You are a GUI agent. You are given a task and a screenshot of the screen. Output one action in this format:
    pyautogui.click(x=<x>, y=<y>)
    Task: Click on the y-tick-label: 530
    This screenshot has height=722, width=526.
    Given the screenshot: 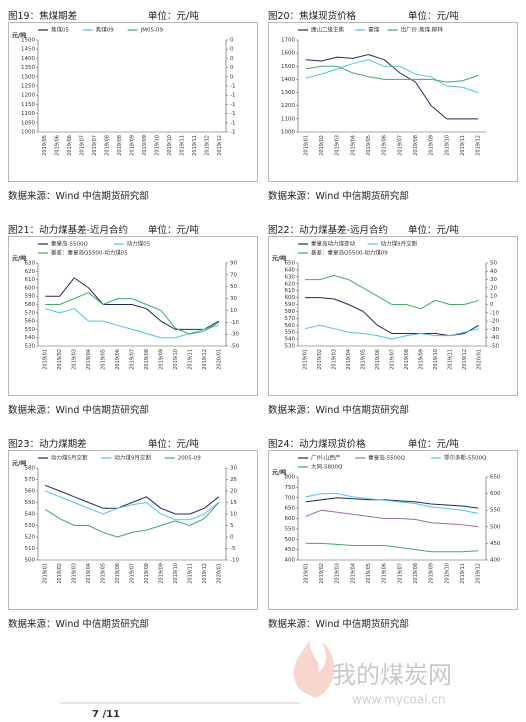 What is the action you would take?
    pyautogui.click(x=30, y=526)
    